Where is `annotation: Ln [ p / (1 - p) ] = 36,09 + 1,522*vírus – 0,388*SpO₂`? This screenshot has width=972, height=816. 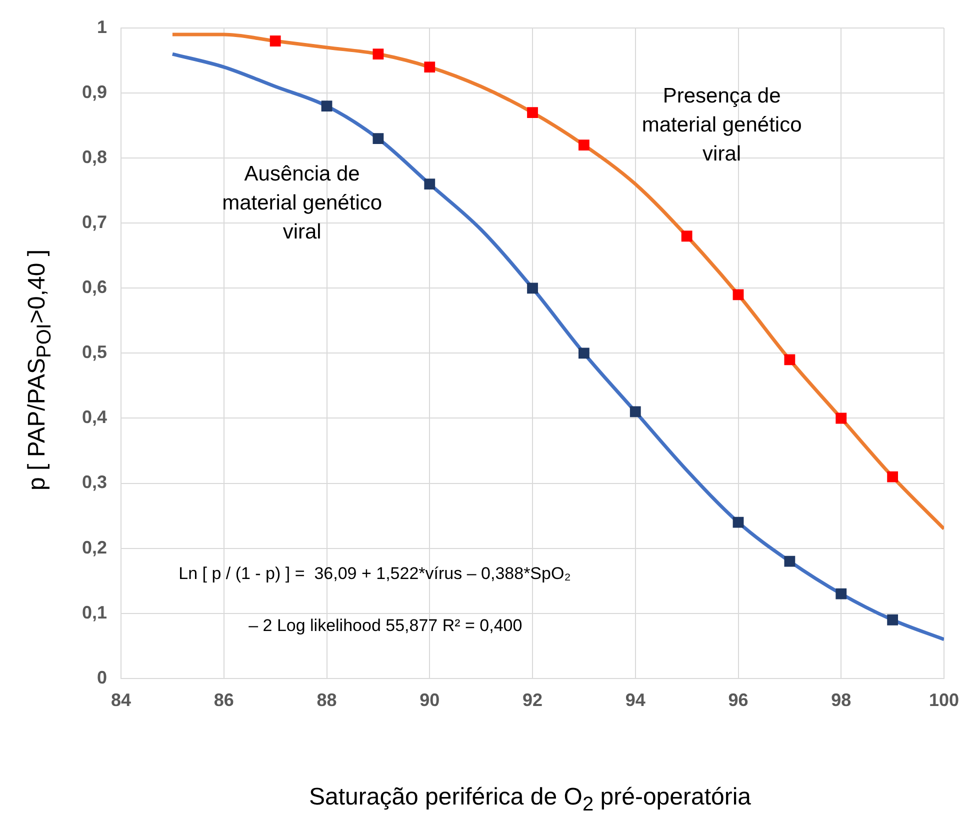 annotation: Ln [ p / (1 - p) ] = 36,09 + 1,522*vírus – 0,388*SpO₂ is located at coordinates (374, 574).